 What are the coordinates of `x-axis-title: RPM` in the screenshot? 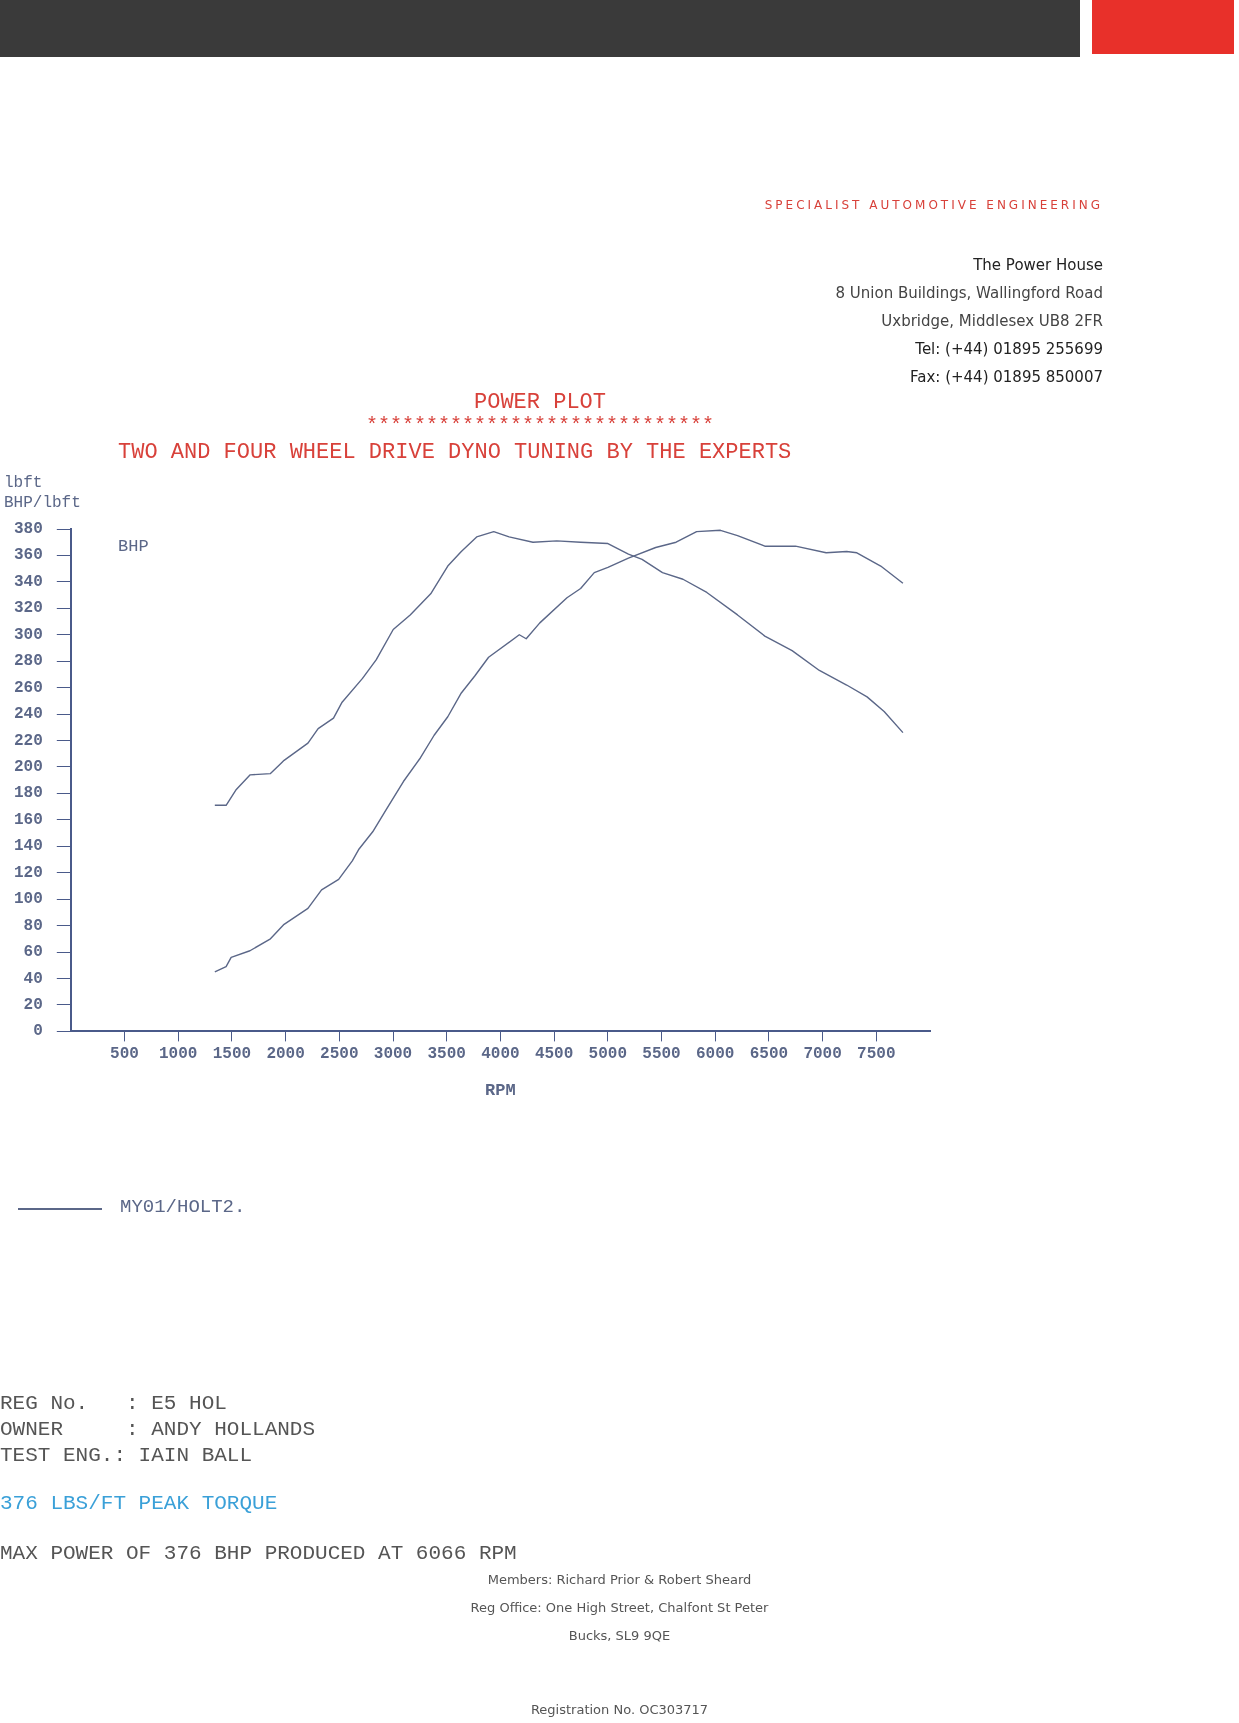 It's located at (500, 1091).